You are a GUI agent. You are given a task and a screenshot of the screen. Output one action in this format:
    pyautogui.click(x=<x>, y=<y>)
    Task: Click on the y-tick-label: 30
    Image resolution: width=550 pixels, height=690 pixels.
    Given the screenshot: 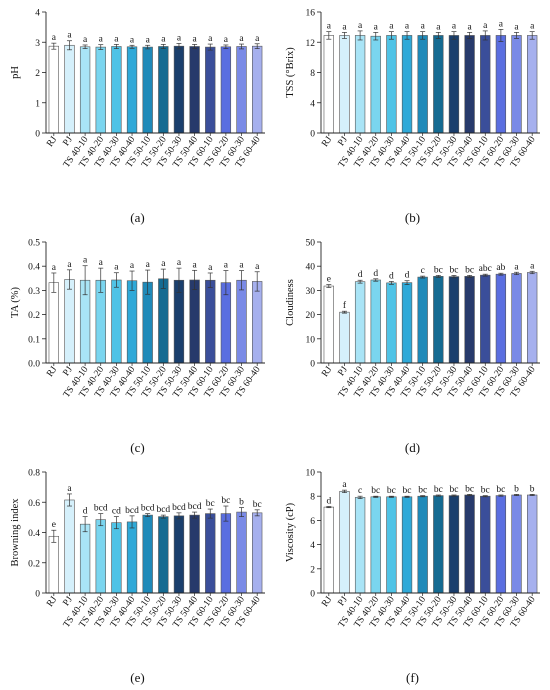 What is the action you would take?
    pyautogui.click(x=311, y=292)
    